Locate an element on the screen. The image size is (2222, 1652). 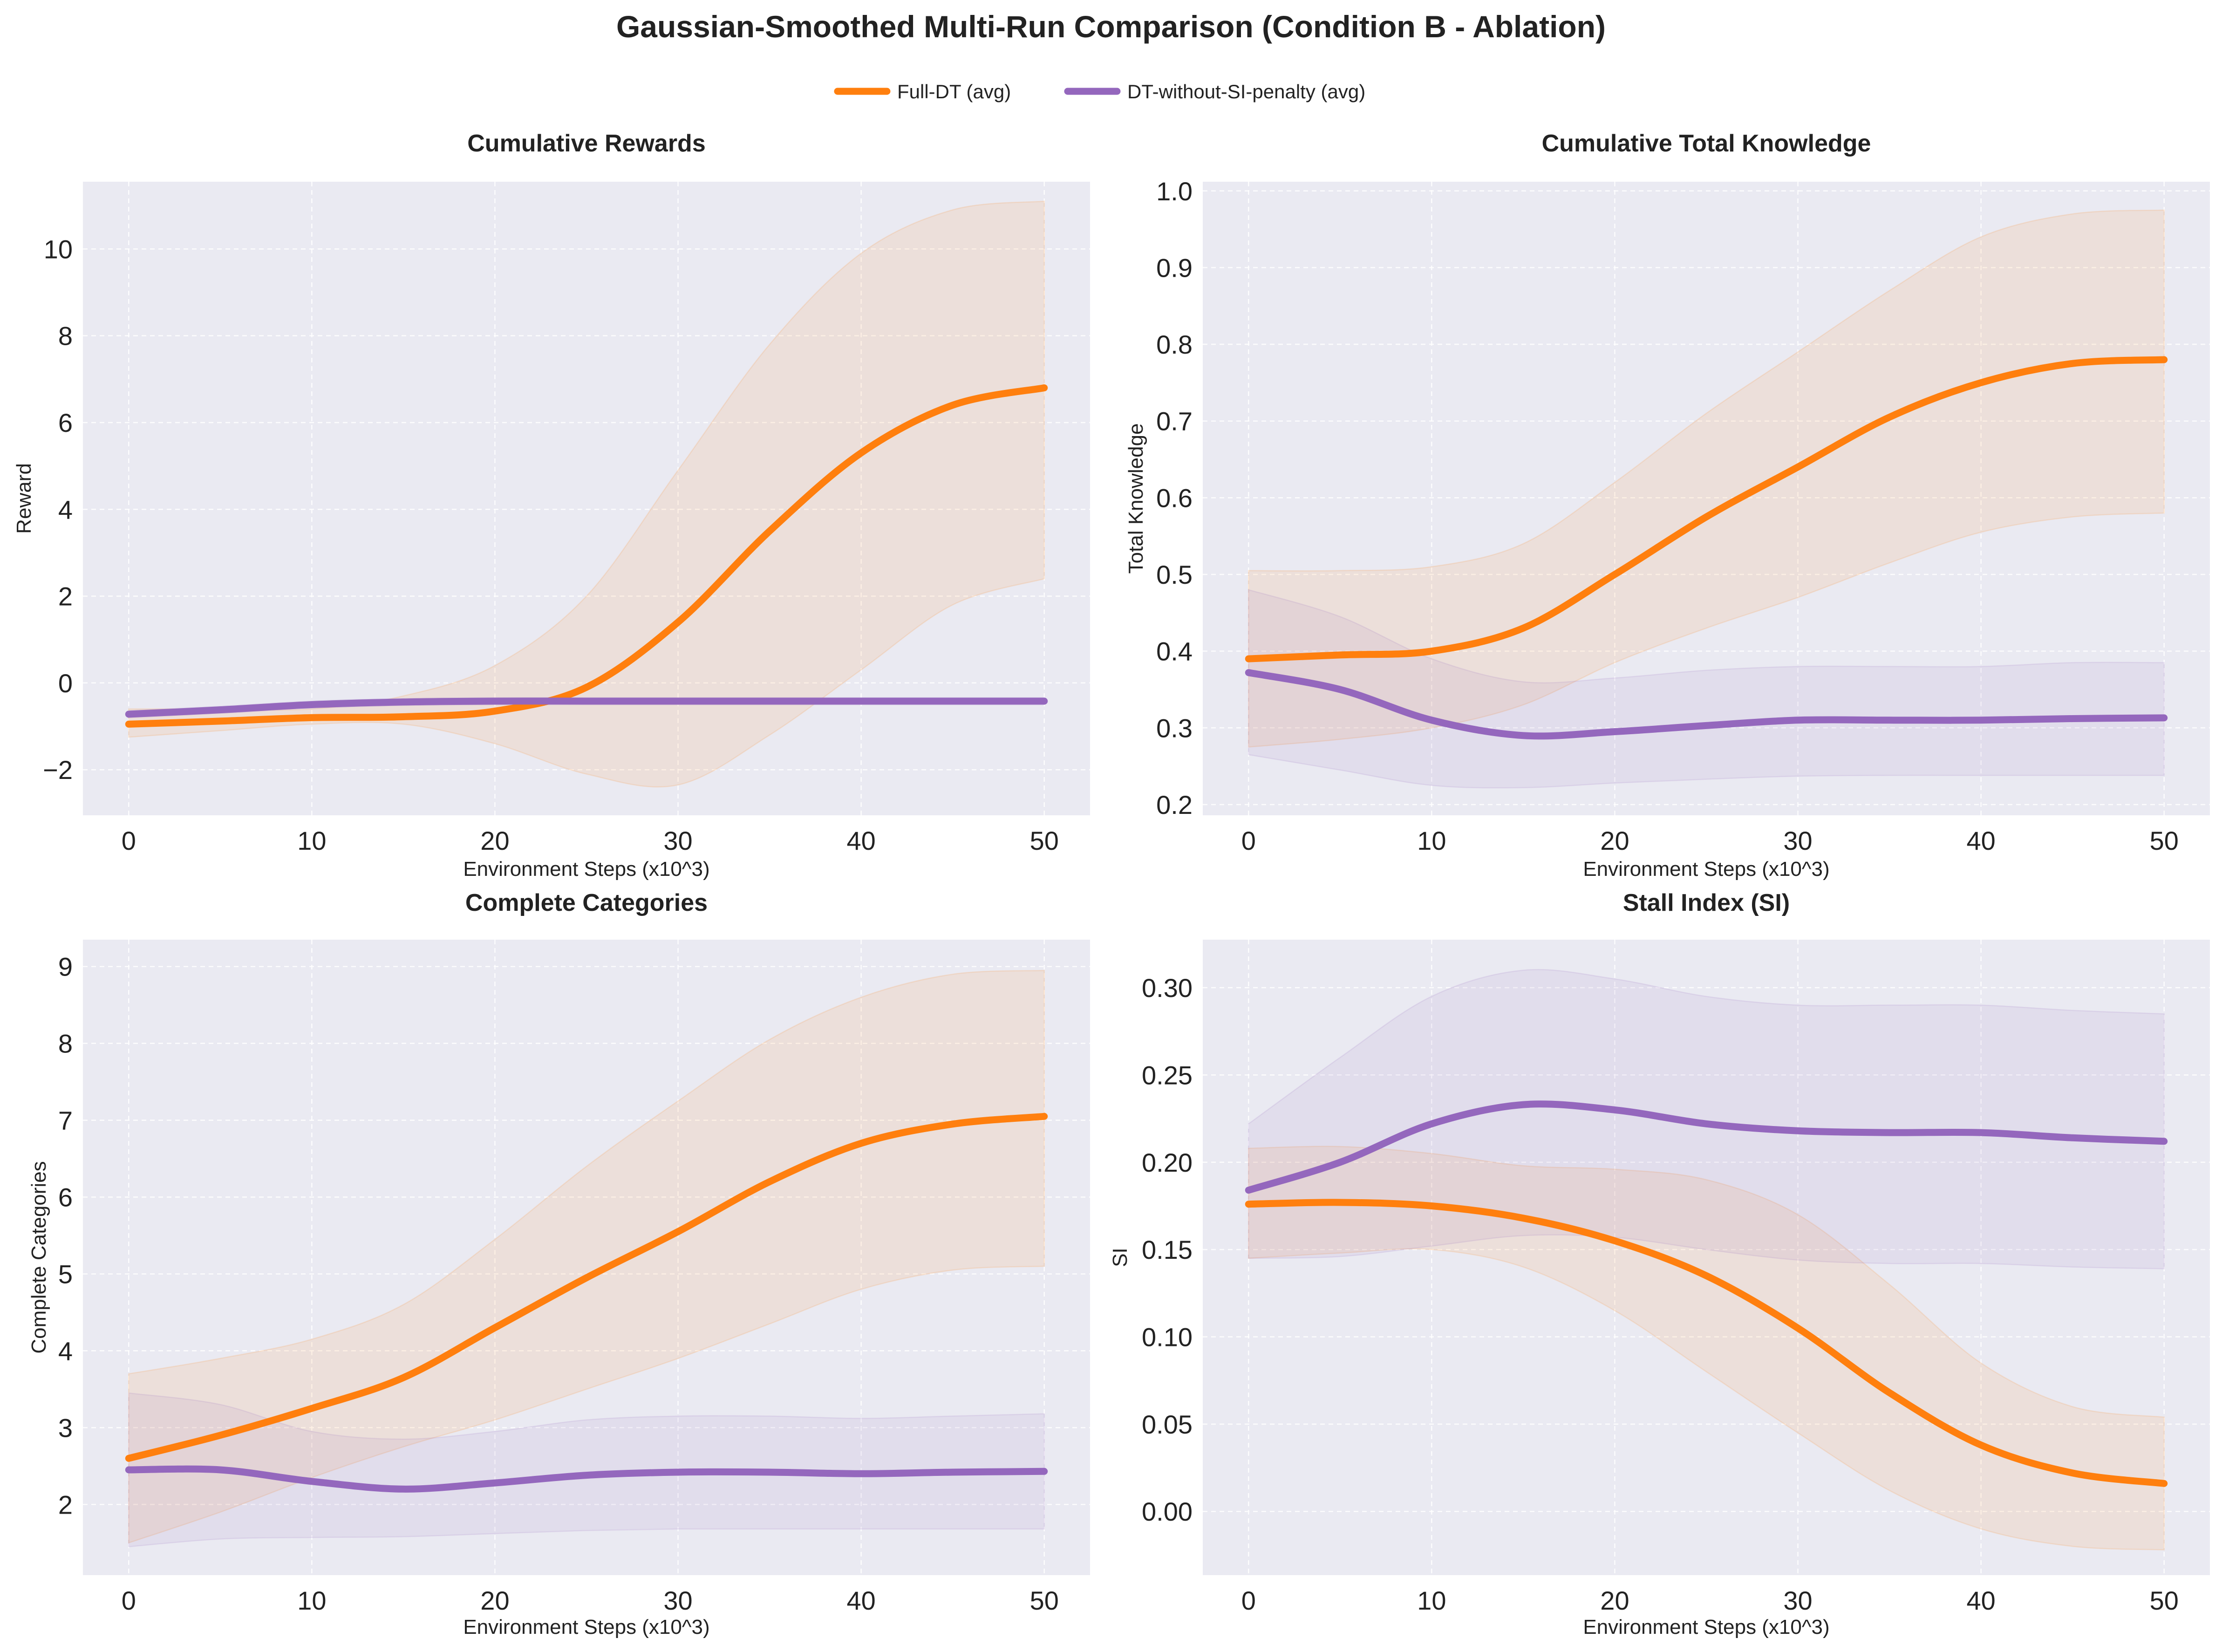
y-tick-label: 0.5 is located at coordinates (1174, 574).